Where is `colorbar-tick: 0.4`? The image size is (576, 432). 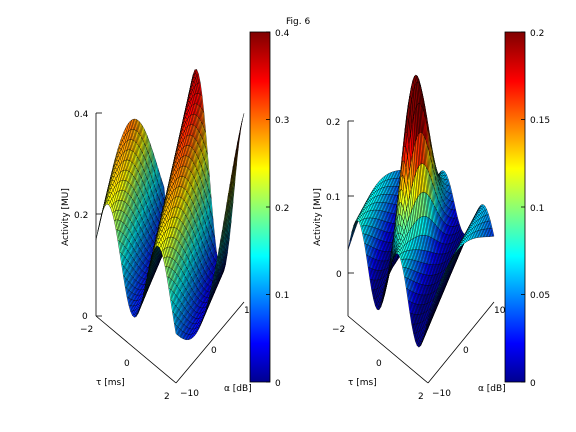
colorbar-tick: 0.4 is located at coordinates (282, 34).